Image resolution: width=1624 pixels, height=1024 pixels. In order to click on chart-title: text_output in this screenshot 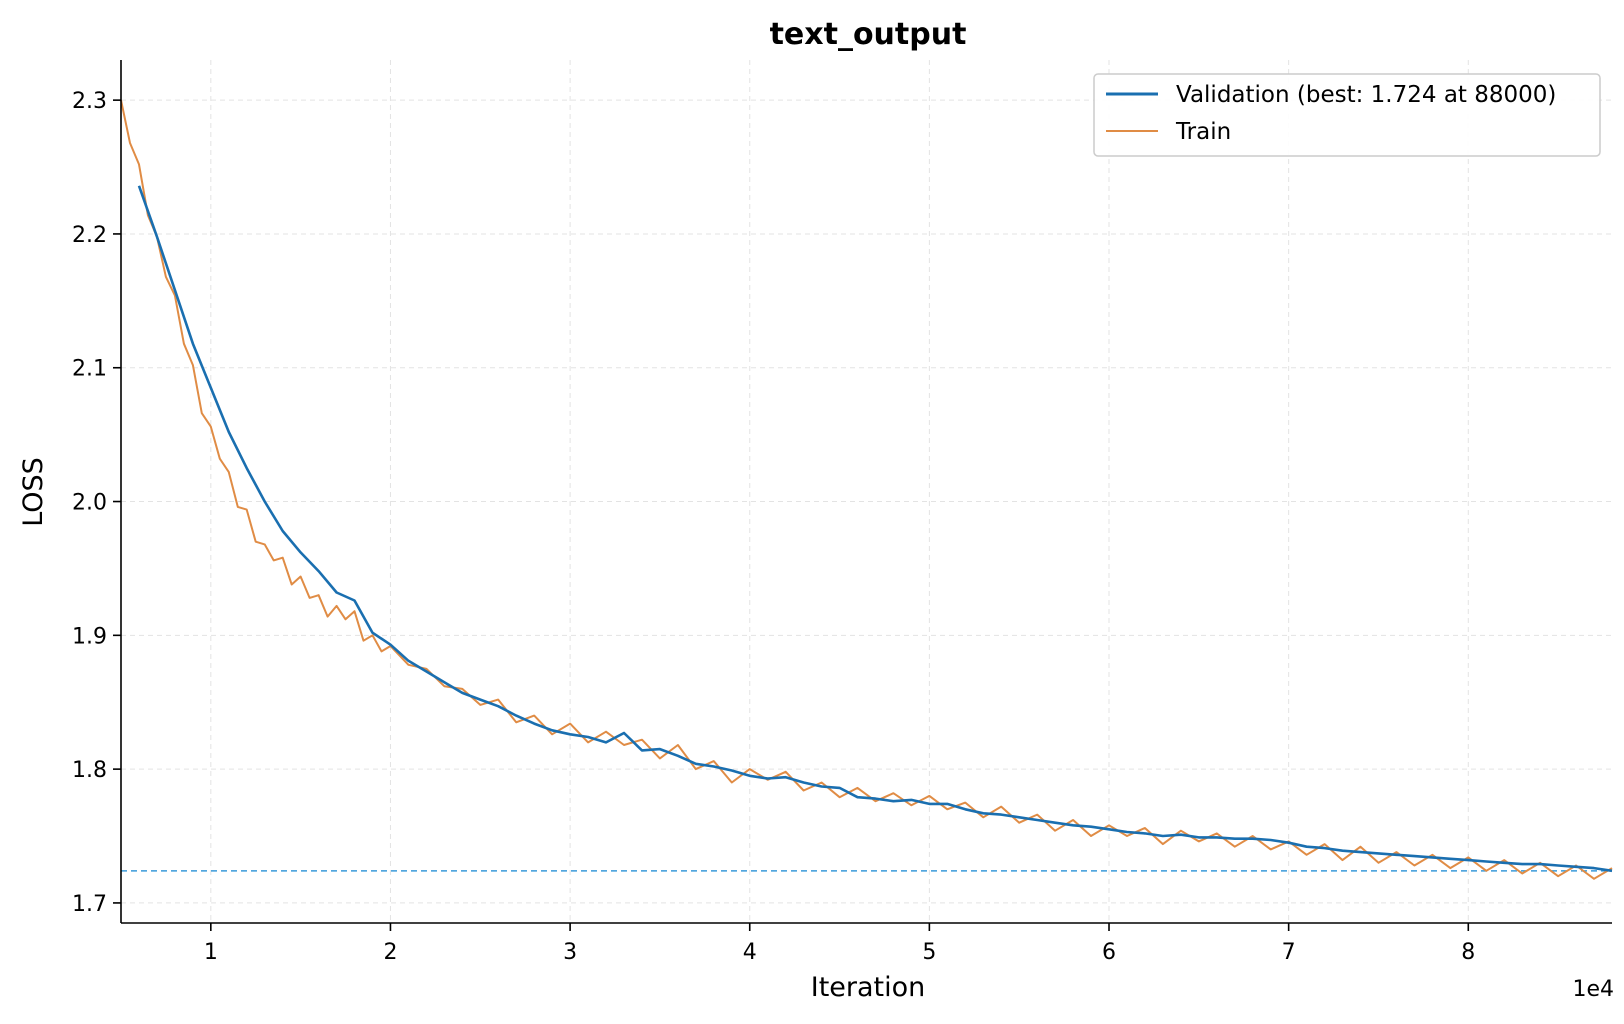, I will do `click(868, 34)`.